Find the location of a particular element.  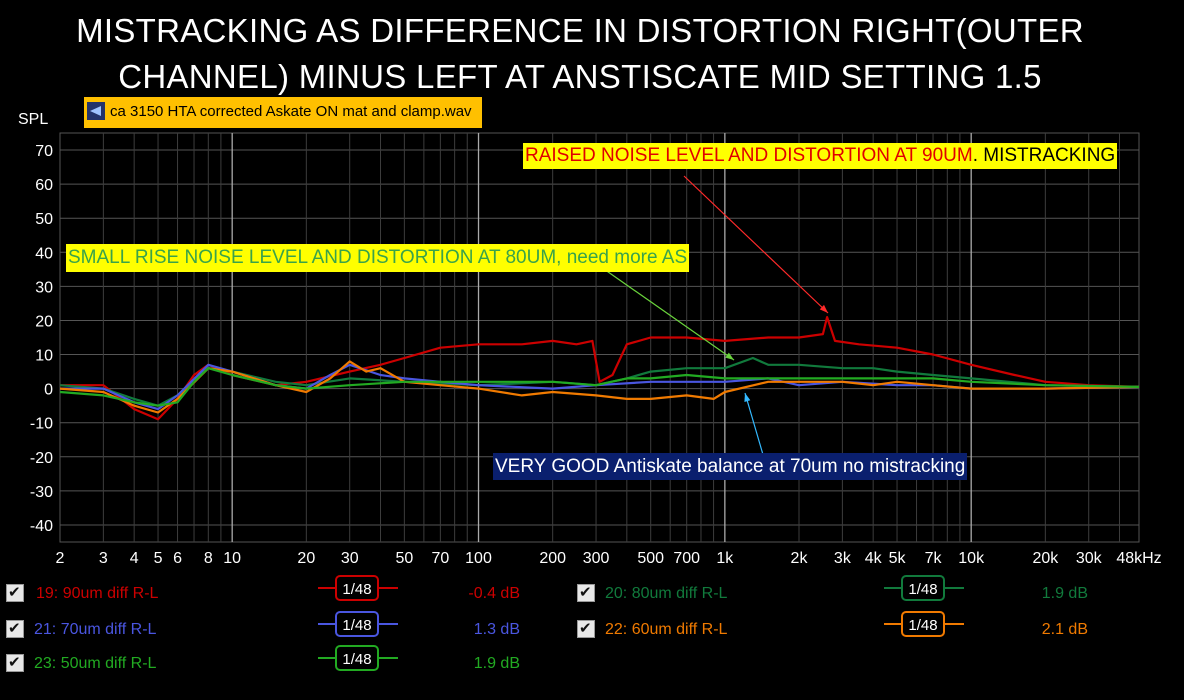

smoothing-label-70um: 1/48 is located at coordinates (356, 625).